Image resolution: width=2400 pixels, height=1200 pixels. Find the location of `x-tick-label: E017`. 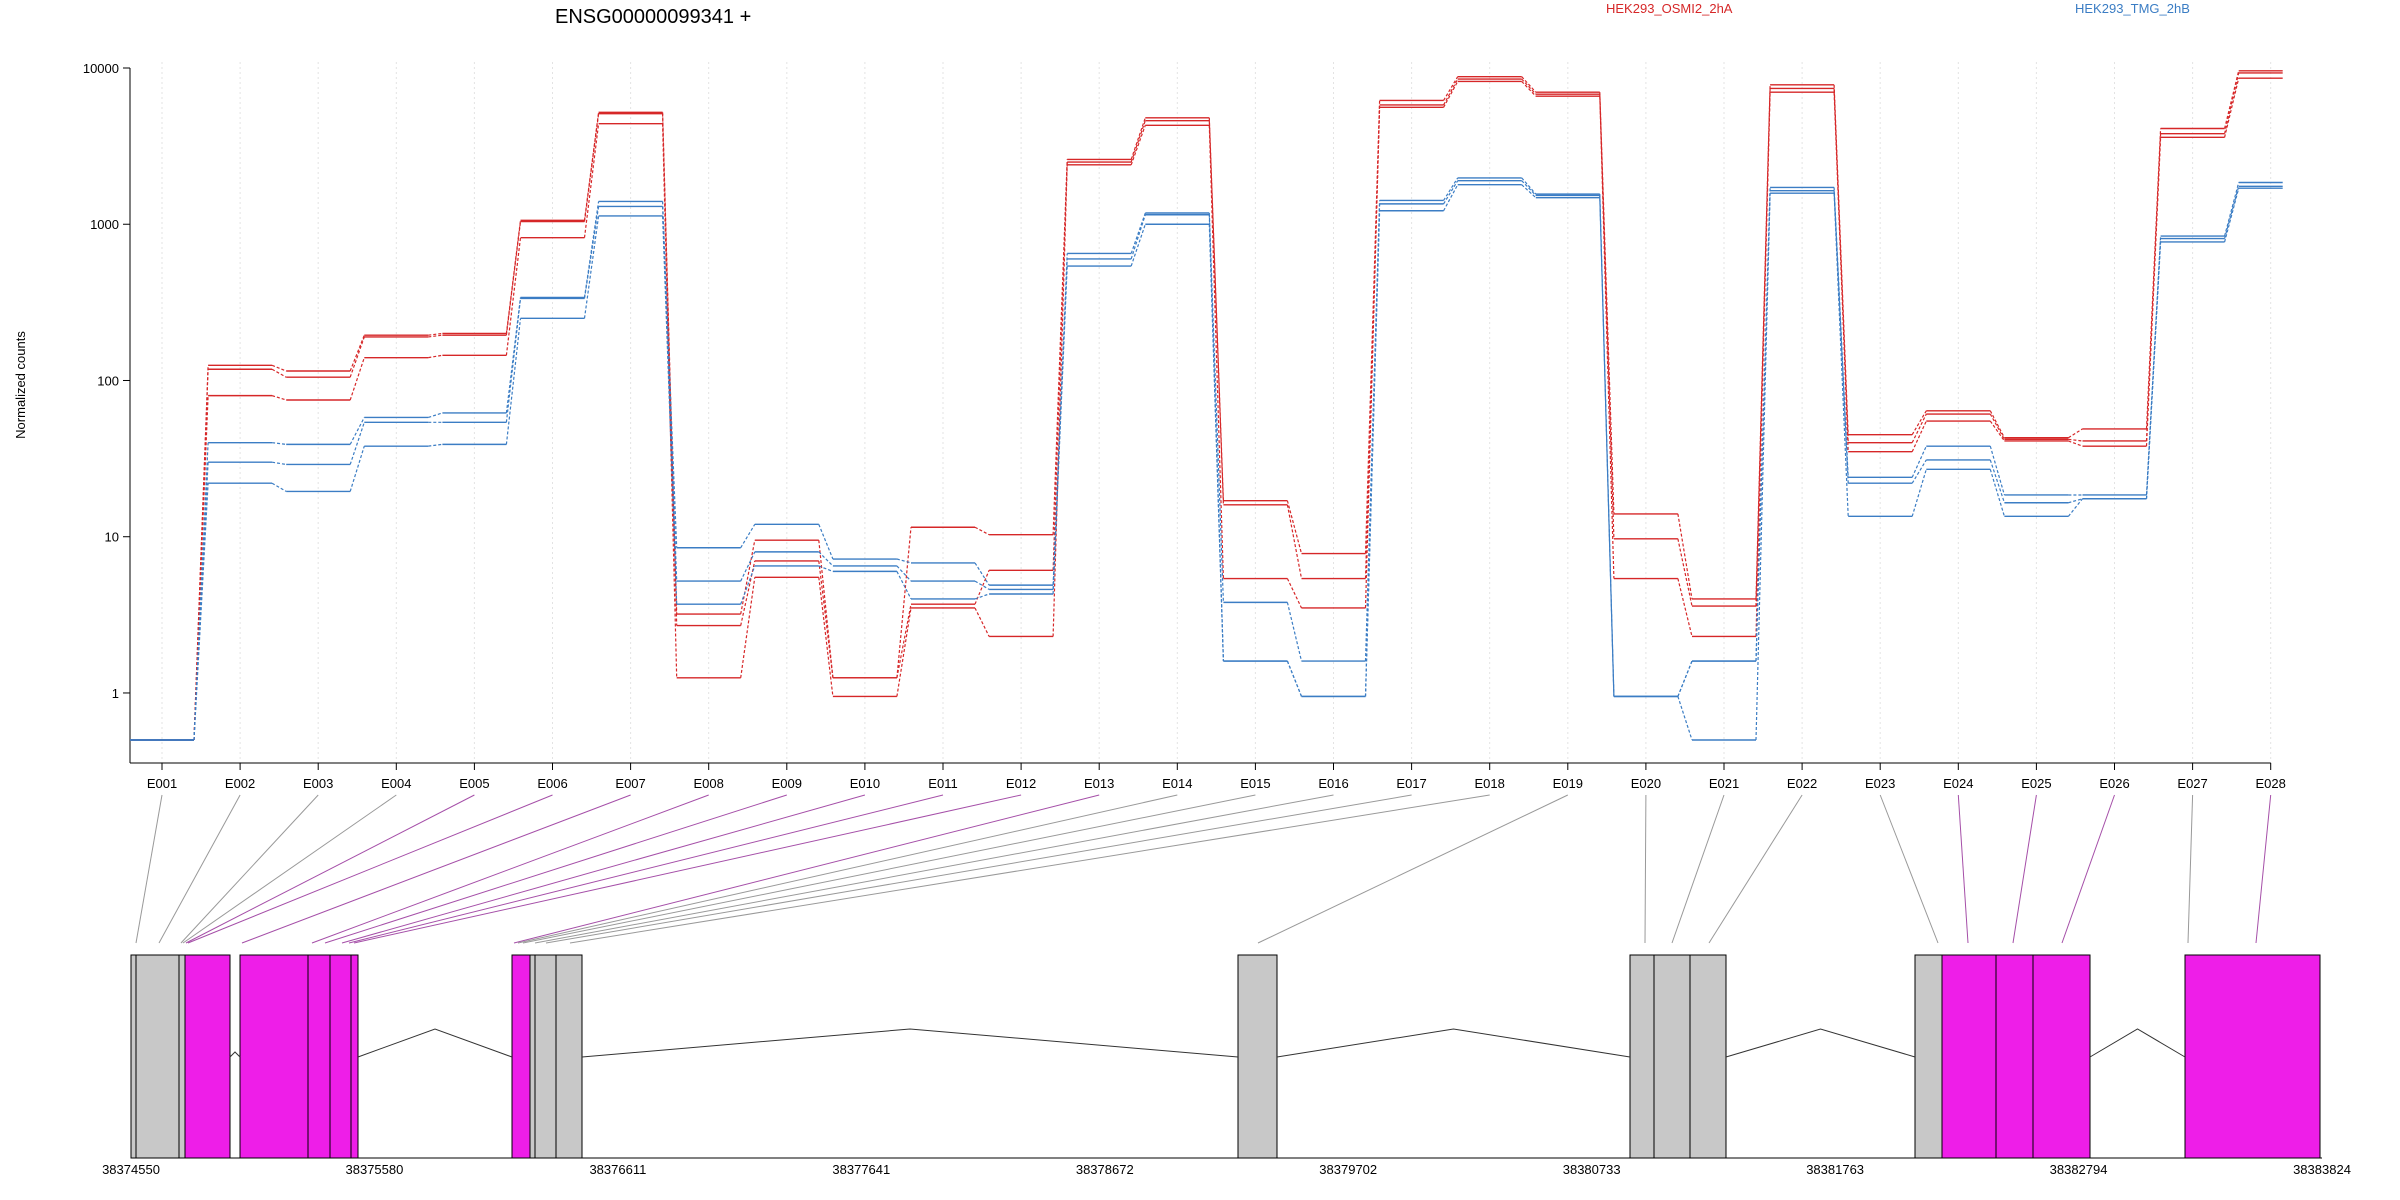

x-tick-label: E017 is located at coordinates (1411, 783).